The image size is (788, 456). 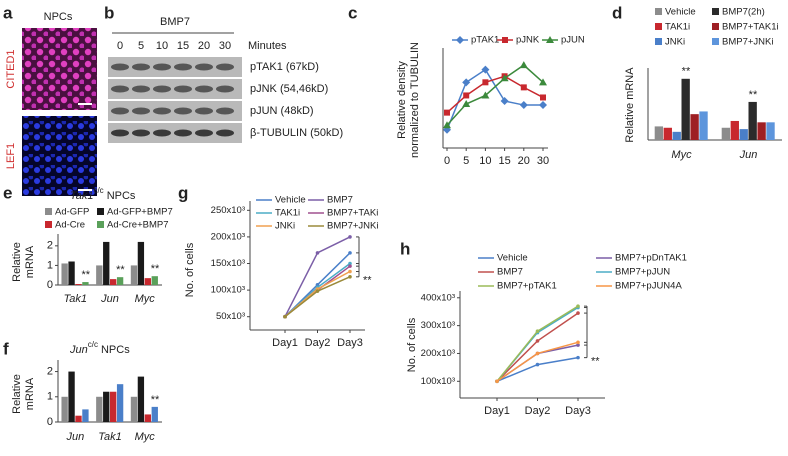 What do you see at coordinates (284, 67) in the screenshot?
I see `band-label: pTAK1 (67kD)` at bounding box center [284, 67].